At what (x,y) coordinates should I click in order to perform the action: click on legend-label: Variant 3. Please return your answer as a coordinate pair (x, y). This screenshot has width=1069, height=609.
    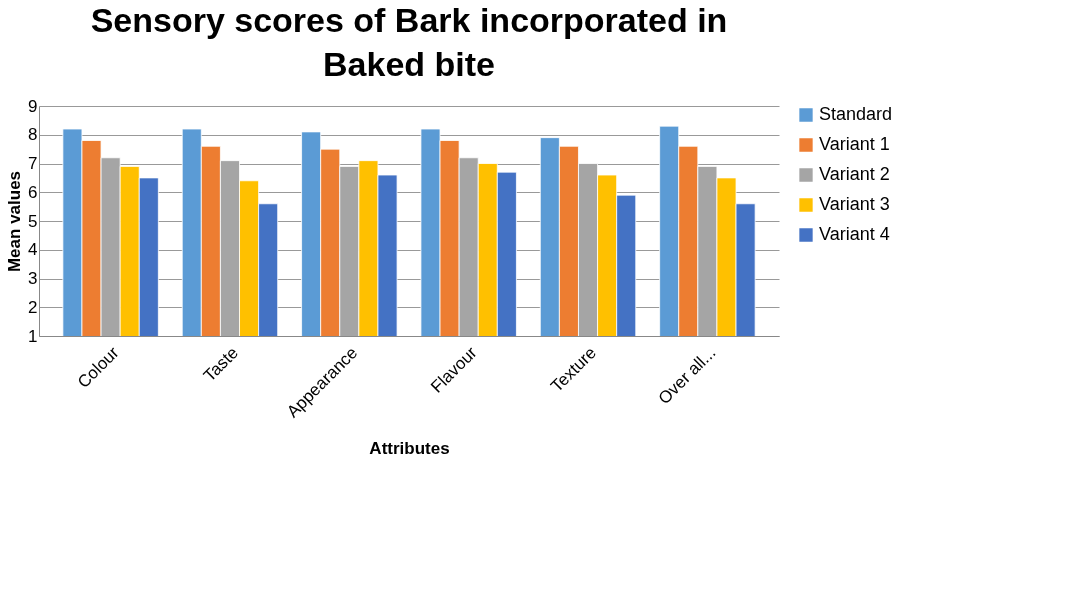
    Looking at the image, I should click on (854, 204).